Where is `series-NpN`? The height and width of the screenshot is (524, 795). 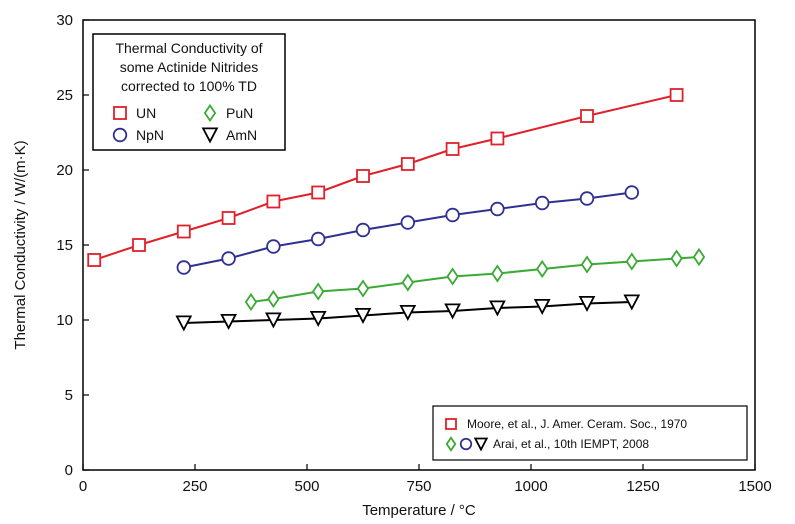 series-NpN is located at coordinates (408, 230).